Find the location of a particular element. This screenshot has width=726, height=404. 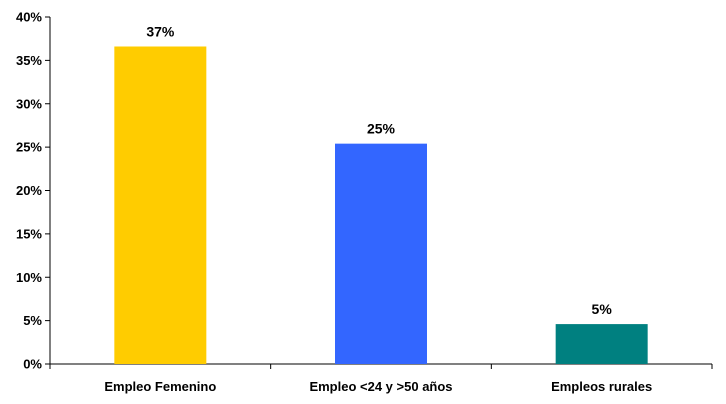

y-tick-label: 30% is located at coordinates (29, 103).